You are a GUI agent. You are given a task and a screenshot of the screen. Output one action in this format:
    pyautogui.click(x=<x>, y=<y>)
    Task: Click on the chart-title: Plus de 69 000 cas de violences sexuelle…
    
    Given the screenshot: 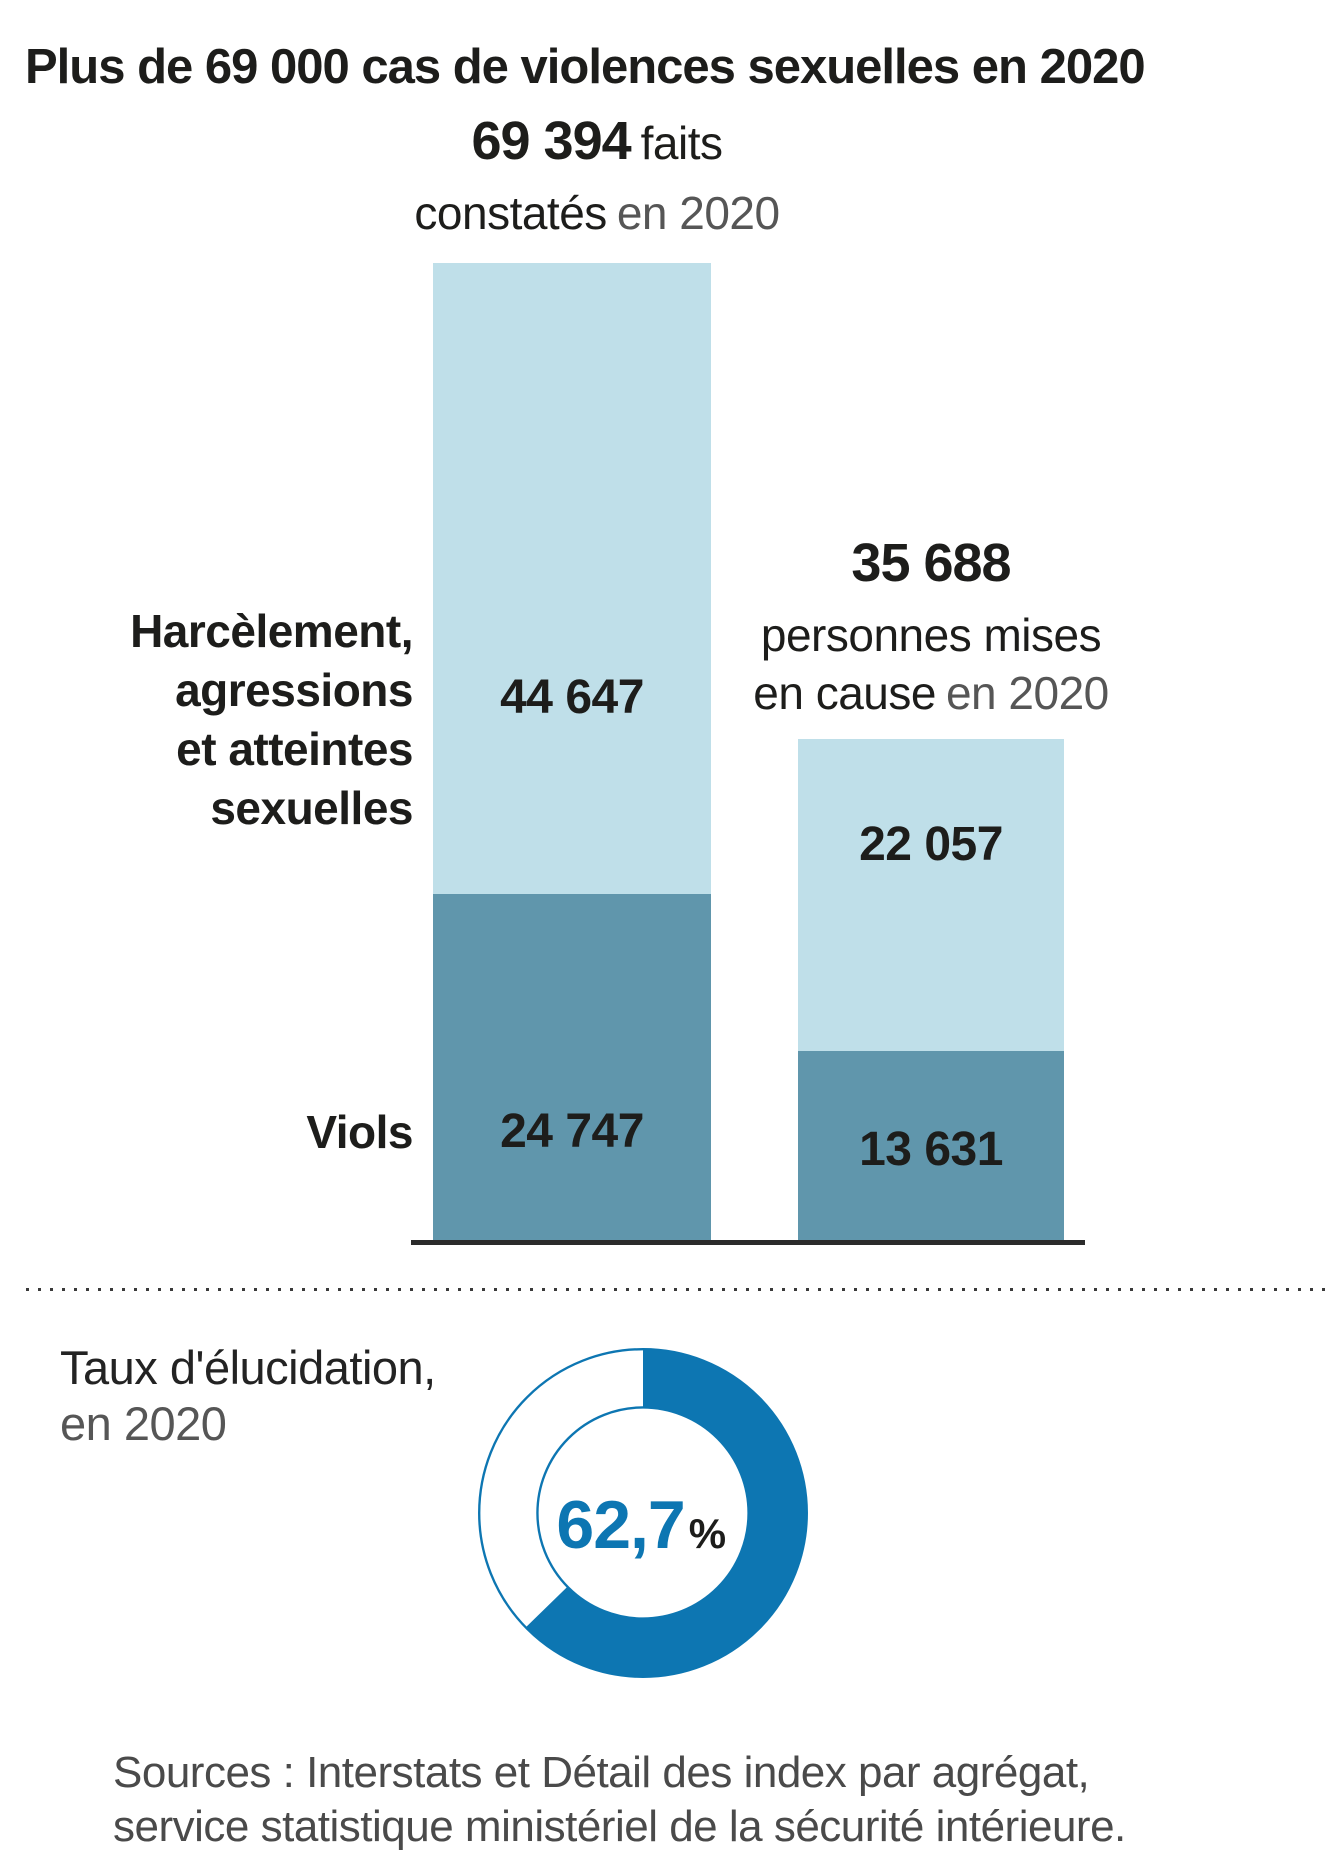 What is the action you would take?
    pyautogui.click(x=585, y=66)
    